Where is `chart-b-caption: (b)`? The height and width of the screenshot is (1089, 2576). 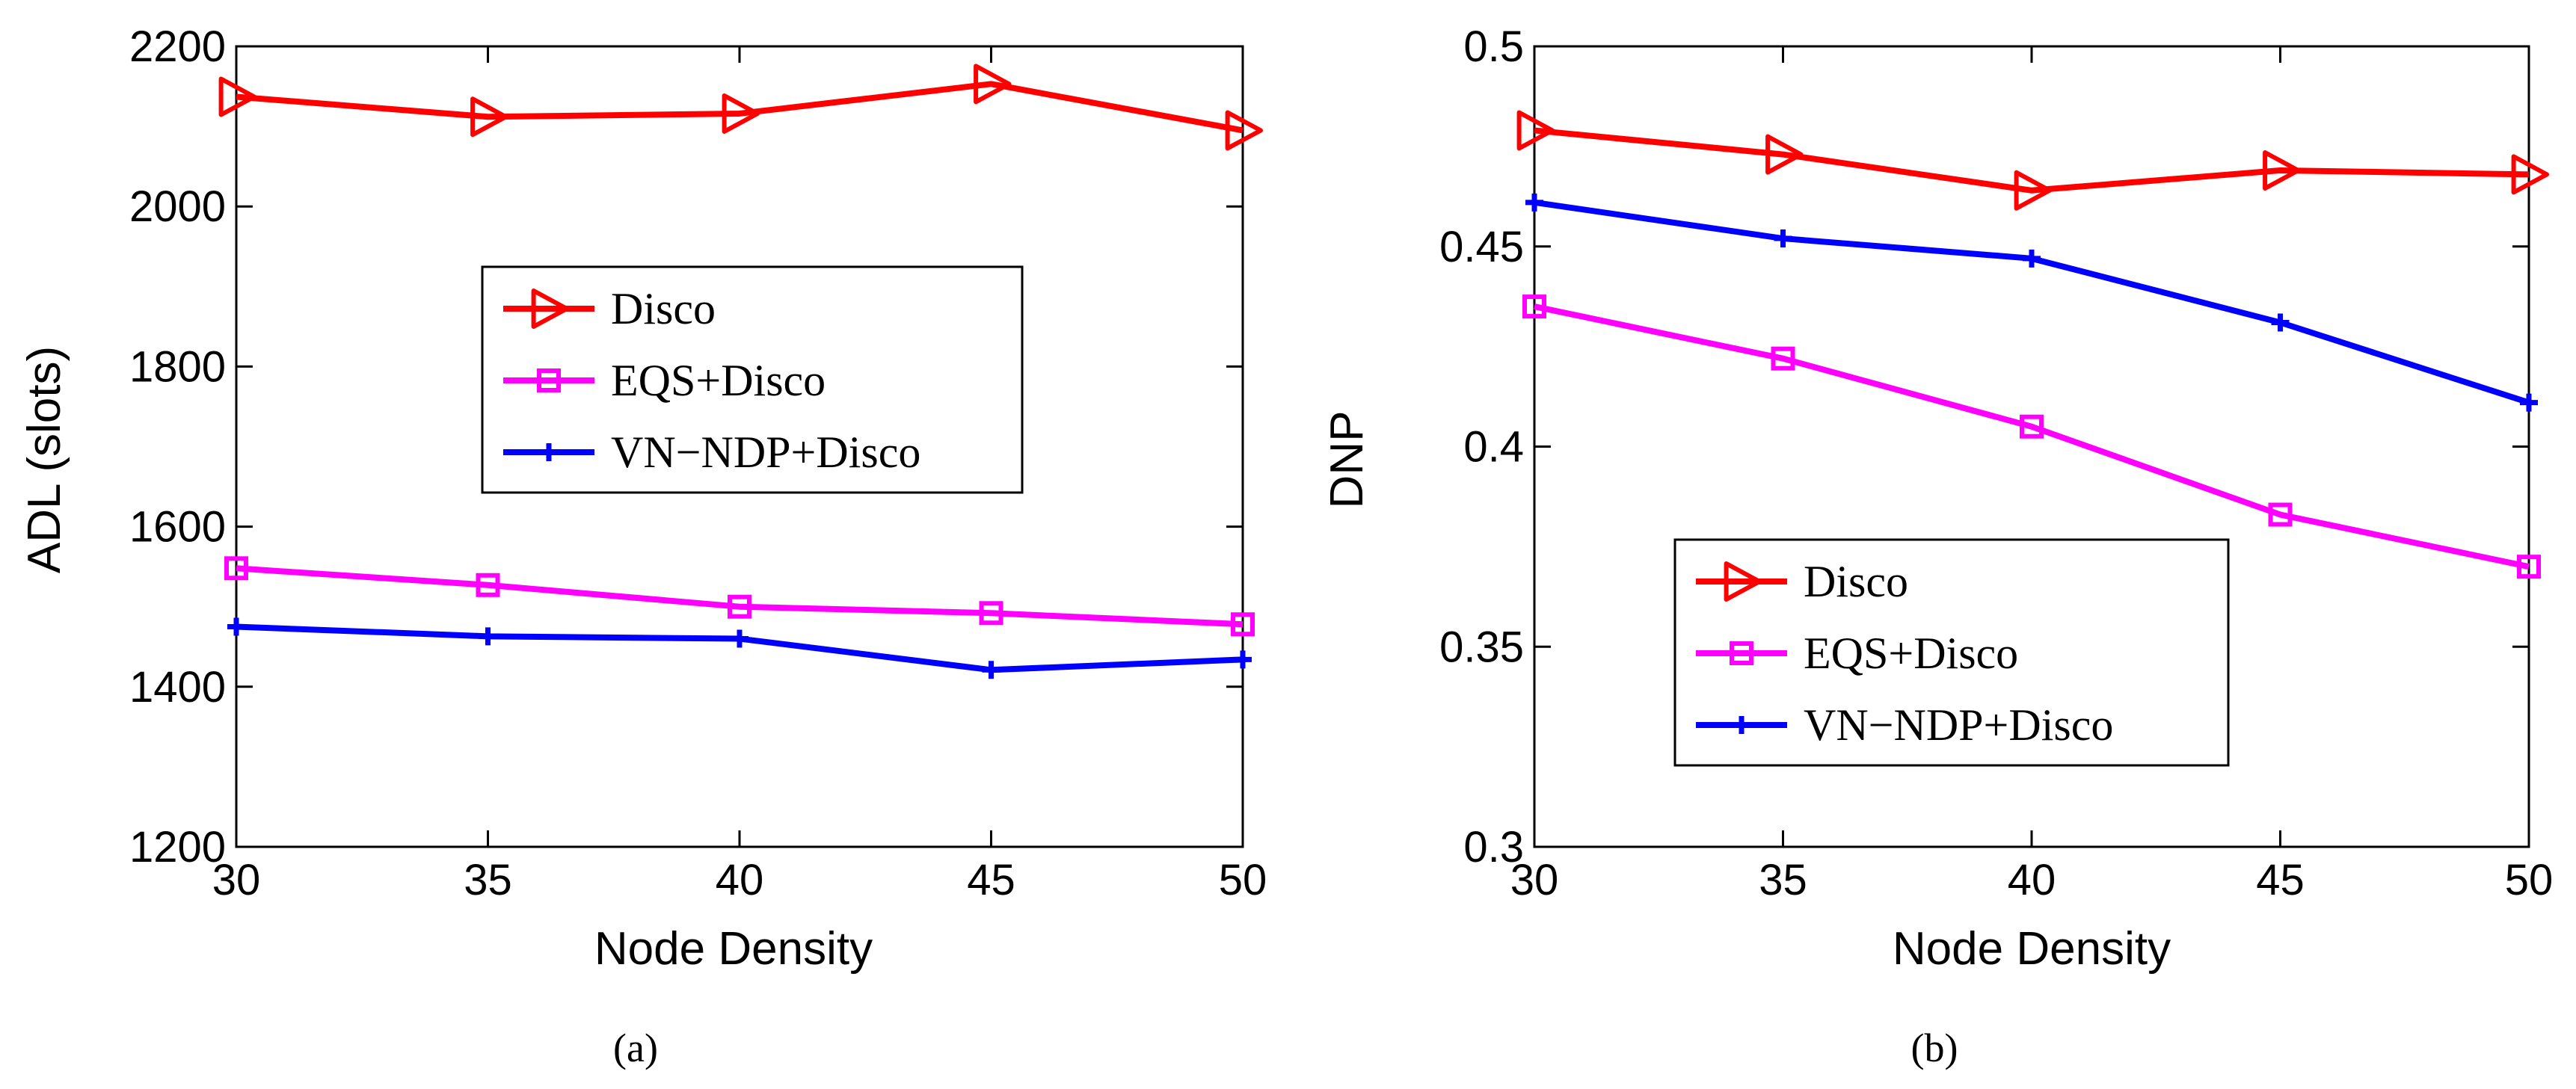
chart-b-caption: (b) is located at coordinates (1934, 1047).